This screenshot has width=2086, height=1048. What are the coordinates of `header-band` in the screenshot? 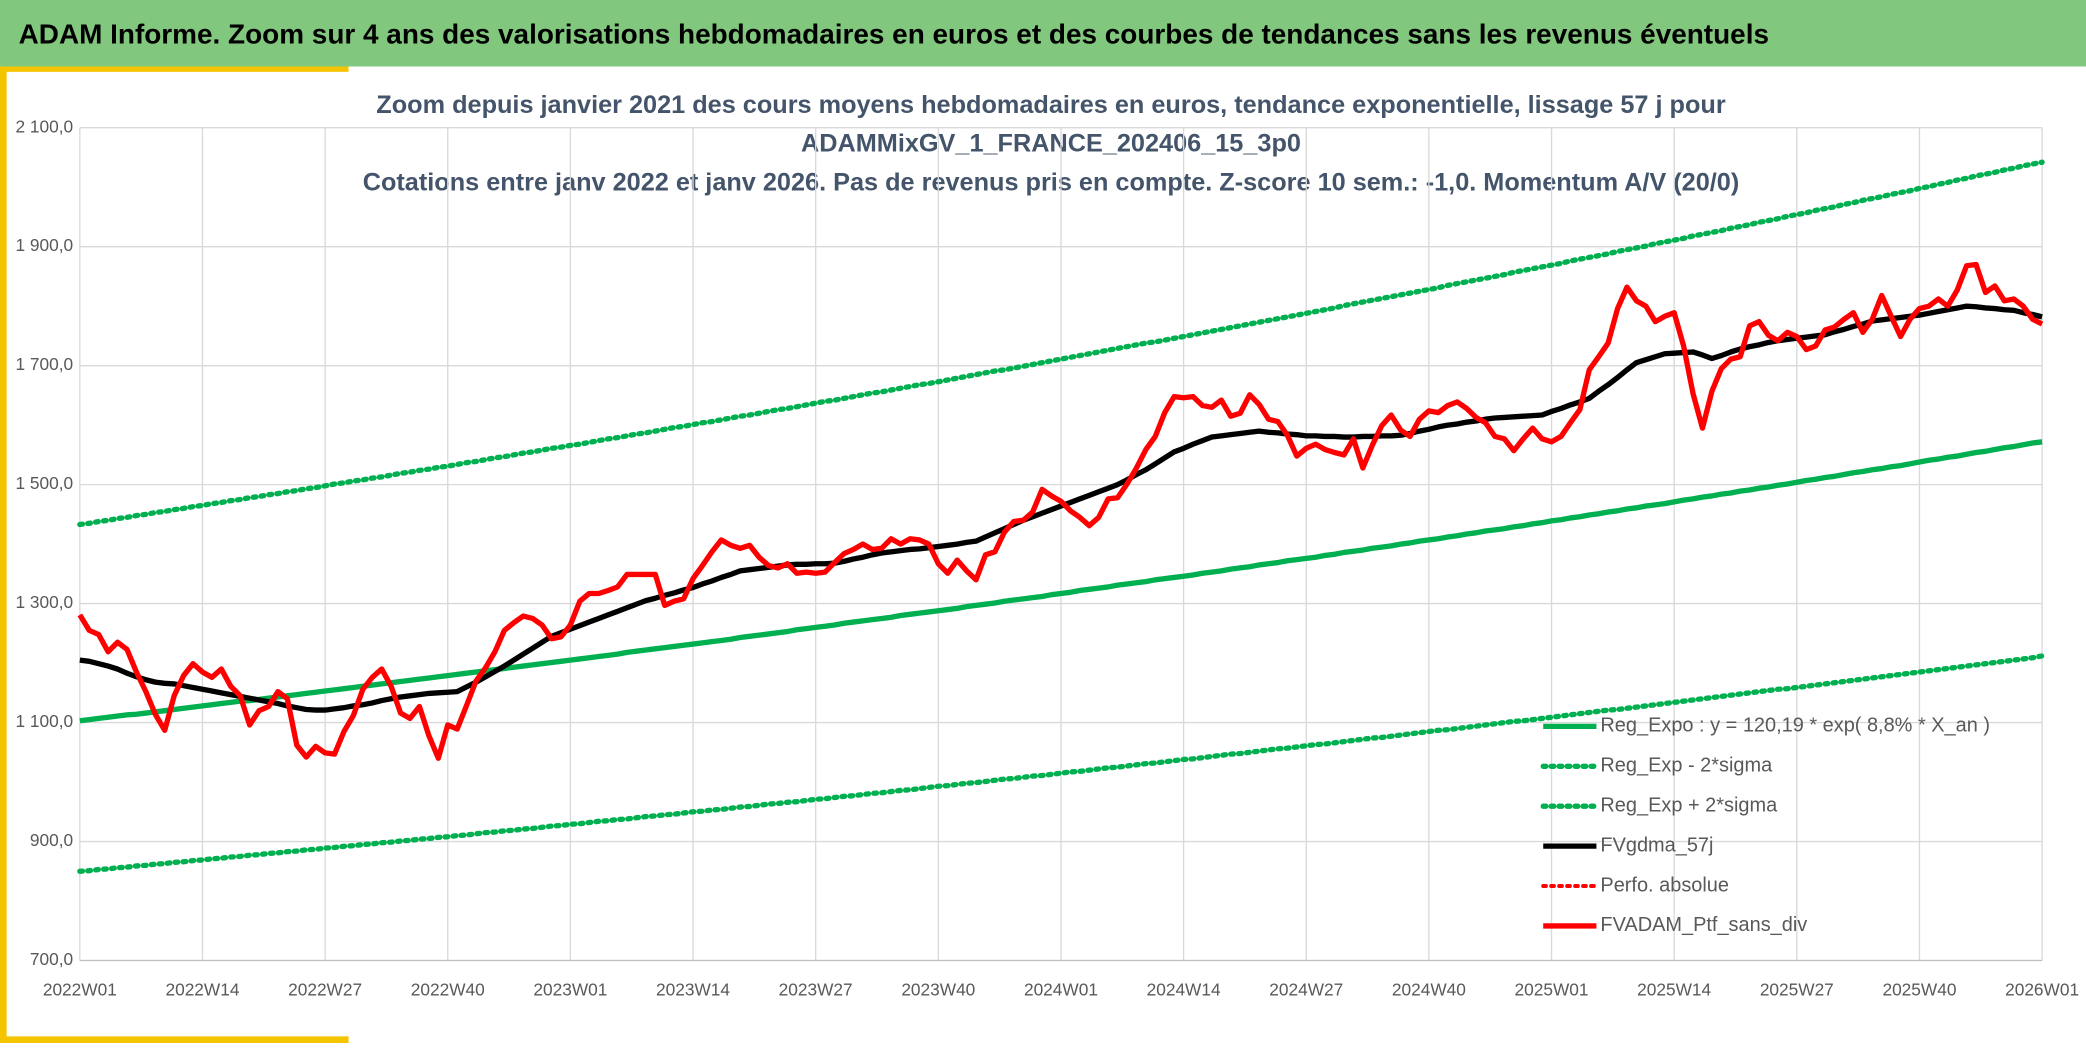 It's located at (1043, 33).